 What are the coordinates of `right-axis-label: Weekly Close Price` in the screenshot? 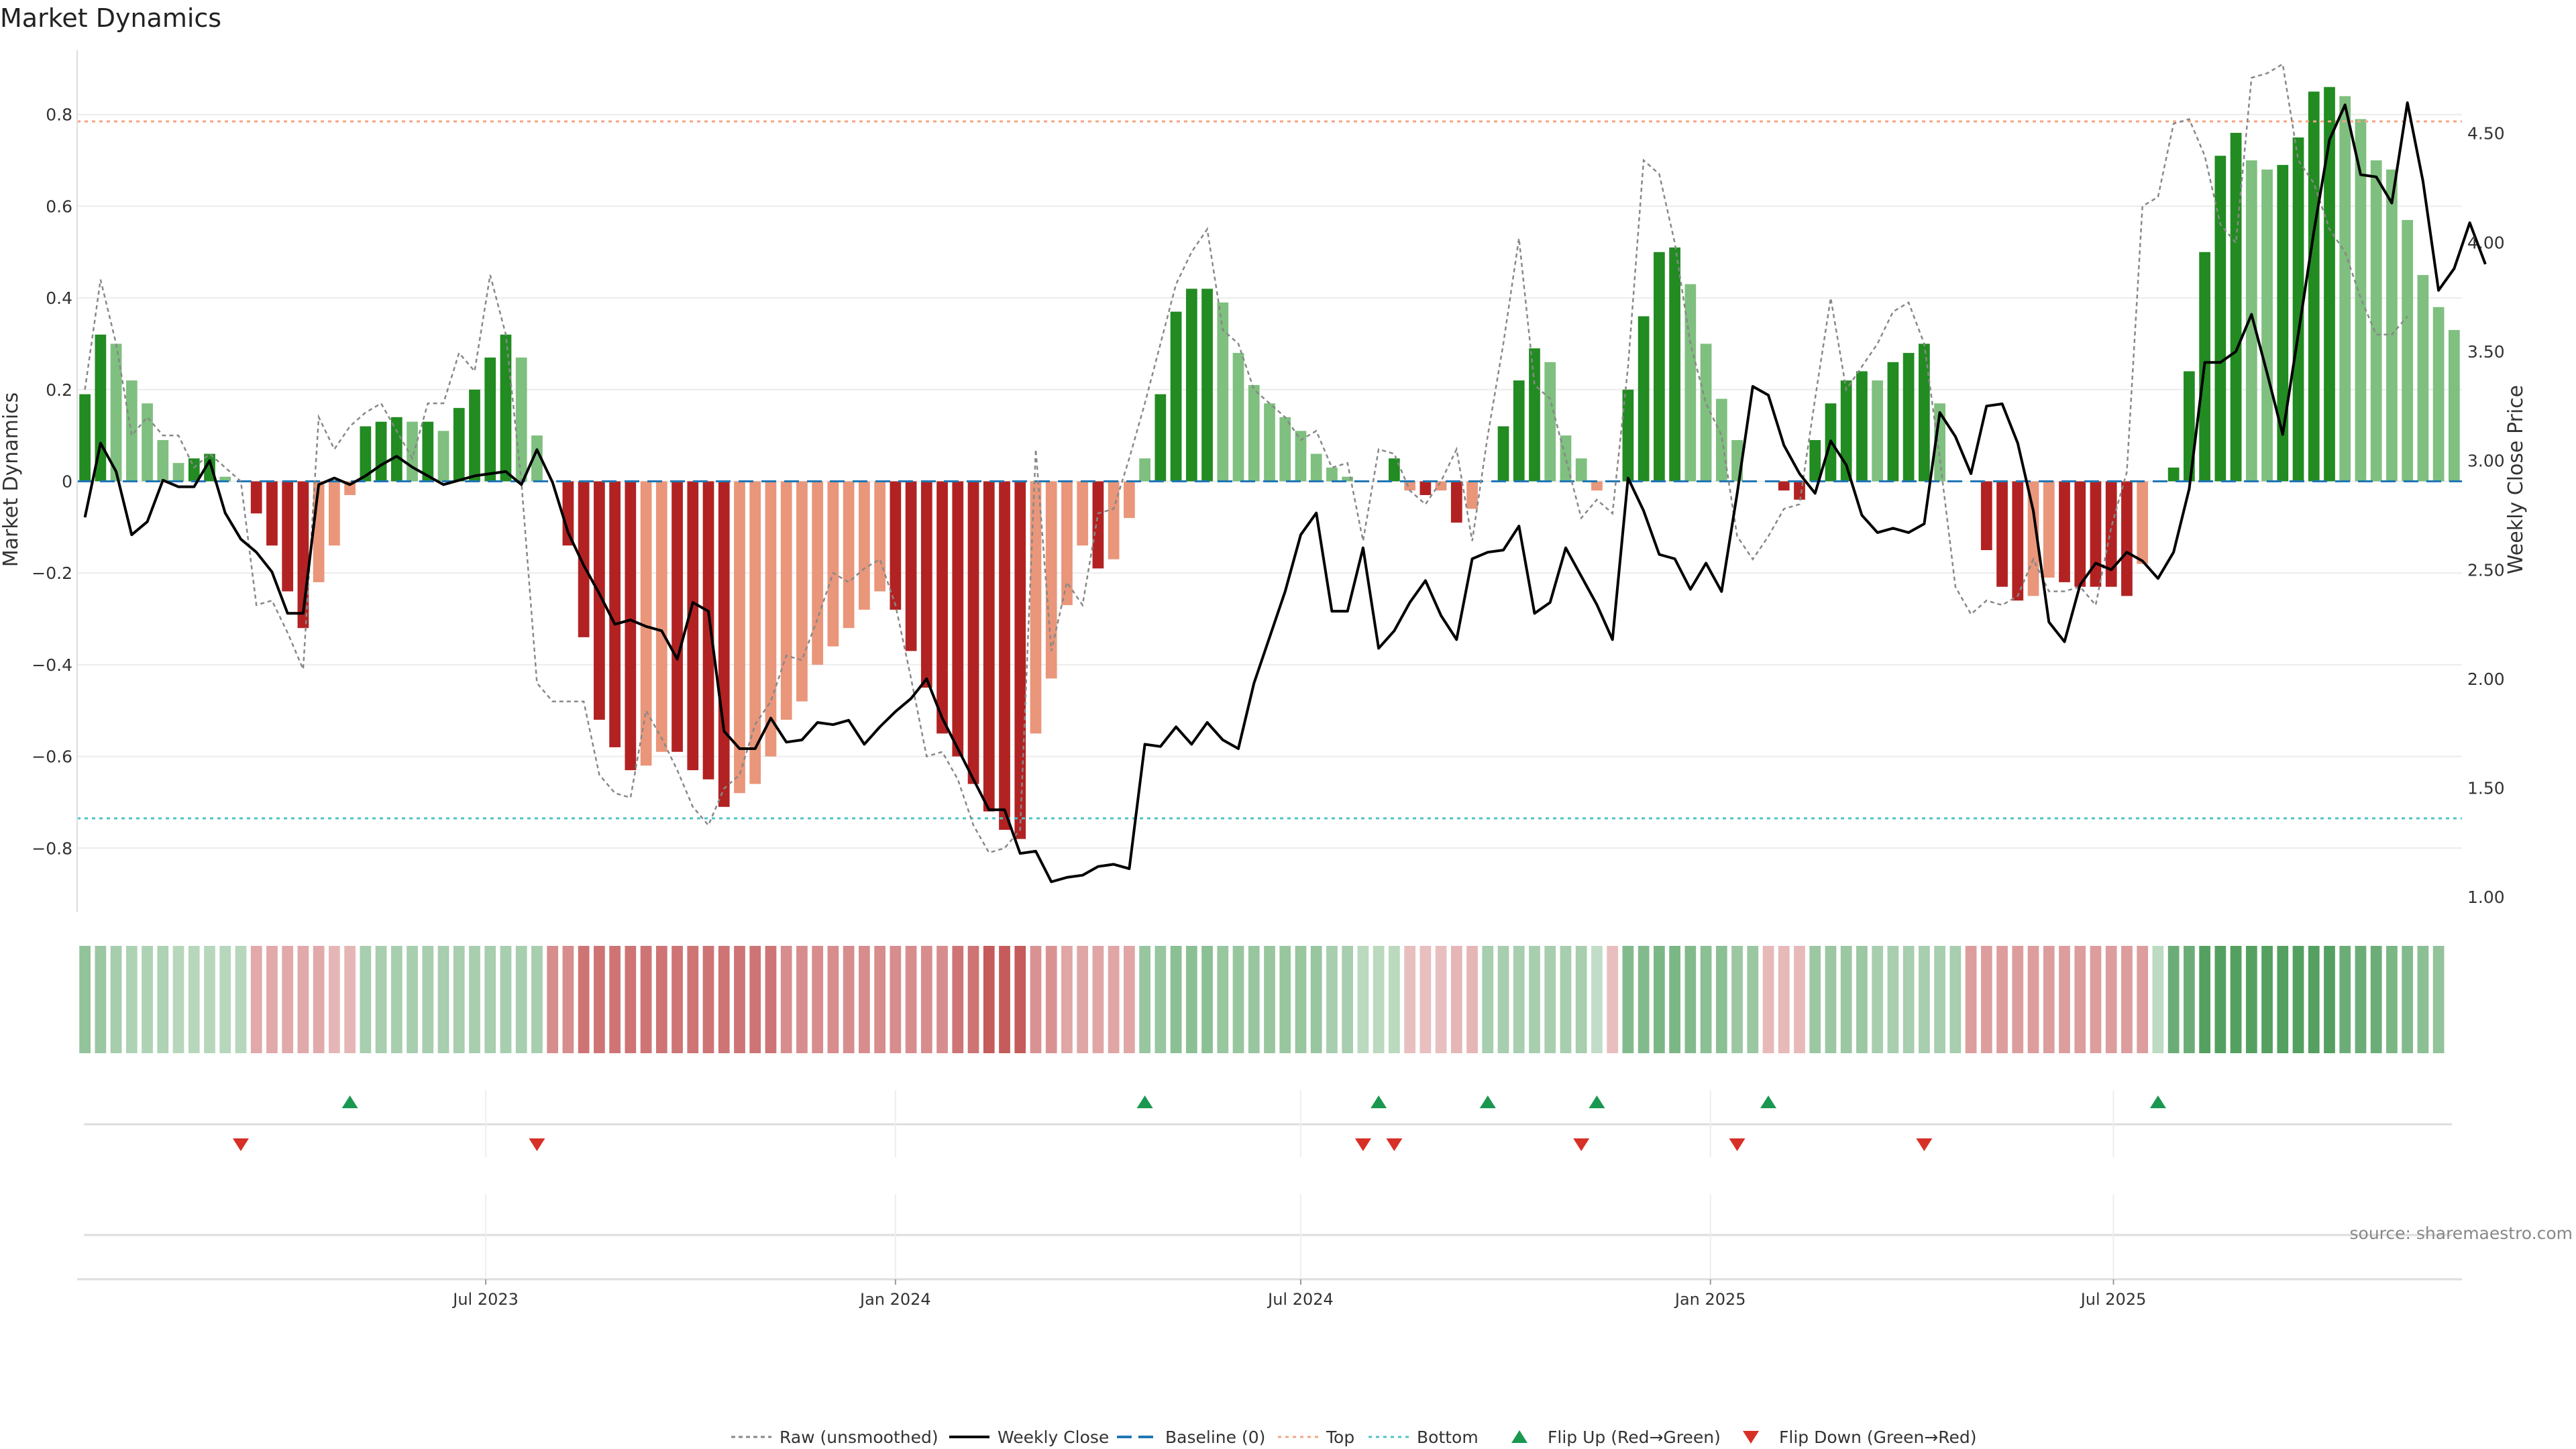 It's located at (2516, 479).